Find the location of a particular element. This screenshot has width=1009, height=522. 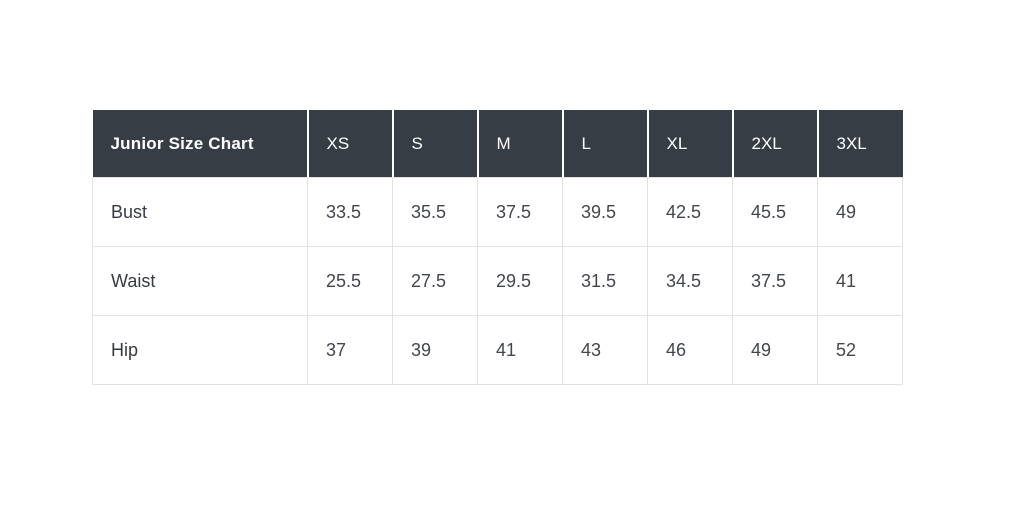

bust-s-value: 35.5 is located at coordinates (435, 212).